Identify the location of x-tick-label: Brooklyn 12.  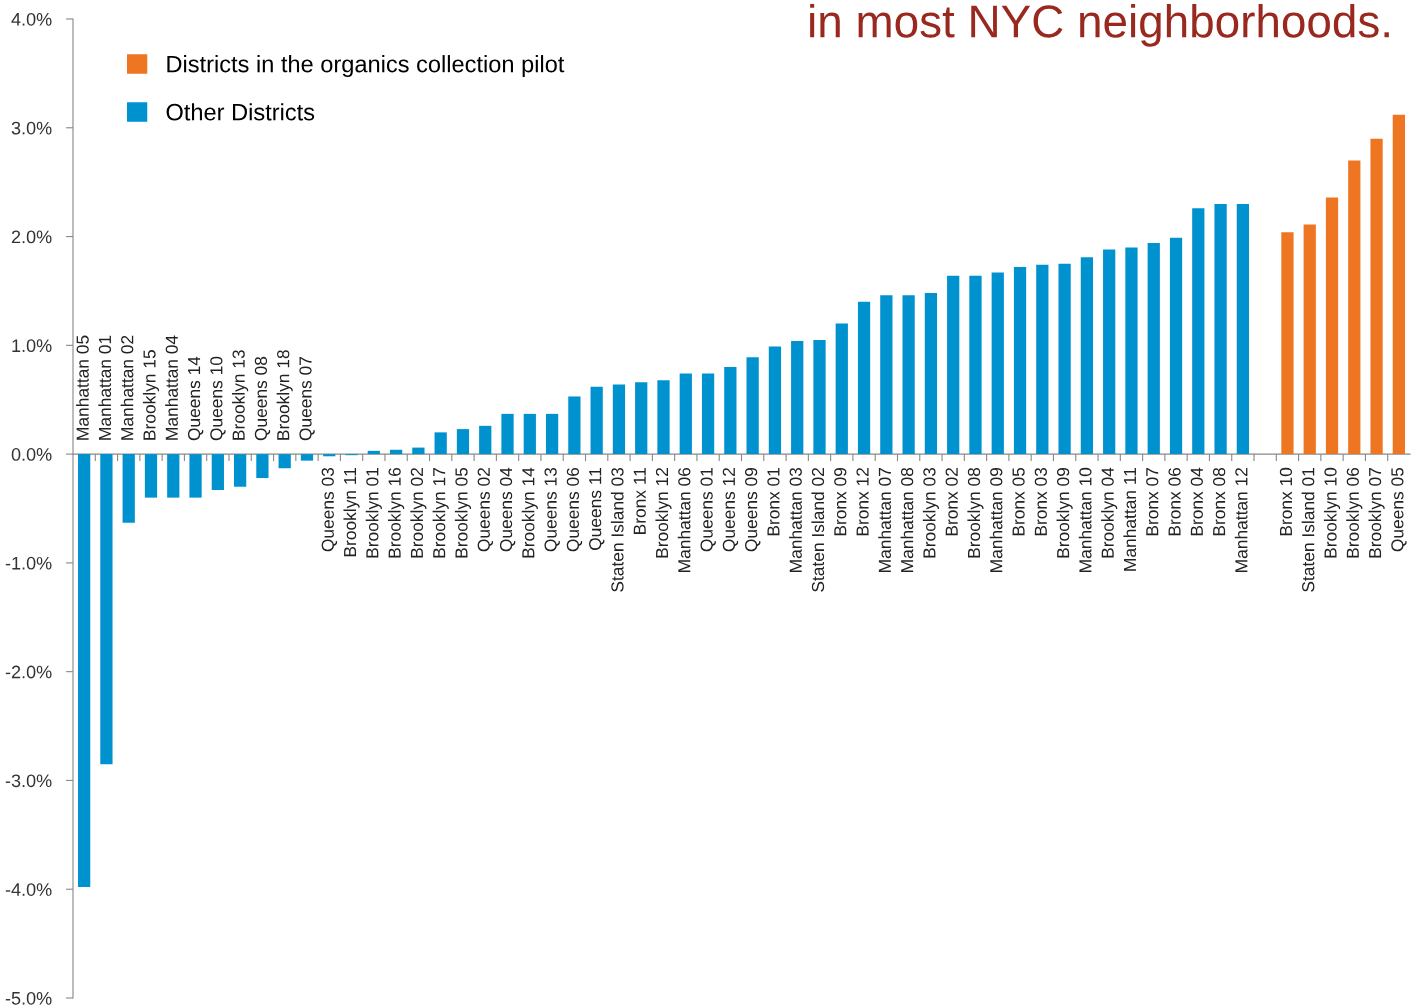
(663, 513).